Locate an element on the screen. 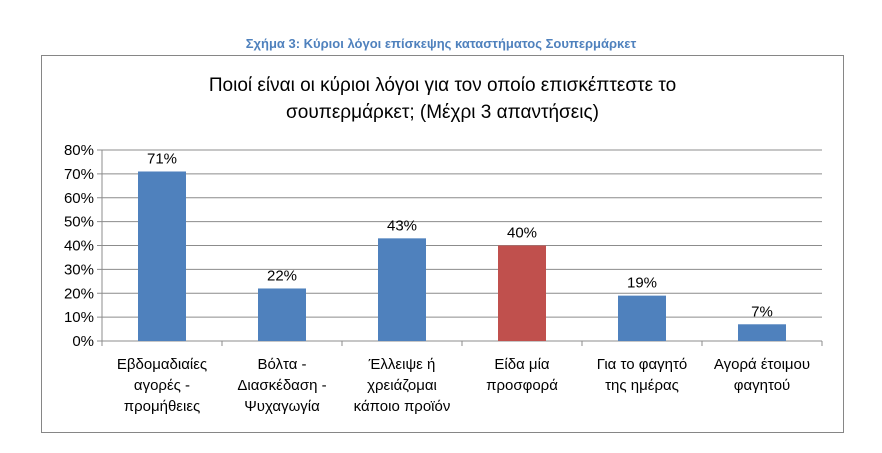  category-label: Διασκέδαση - is located at coordinates (281, 385).